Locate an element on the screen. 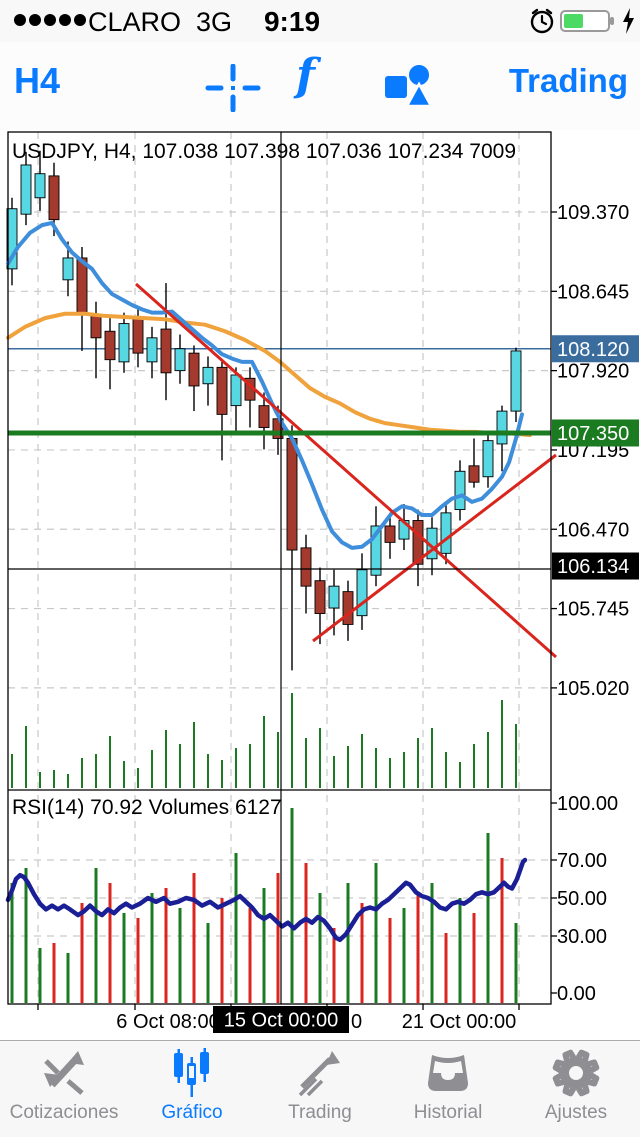  level-price-tag-bg is located at coordinates (595, 433).